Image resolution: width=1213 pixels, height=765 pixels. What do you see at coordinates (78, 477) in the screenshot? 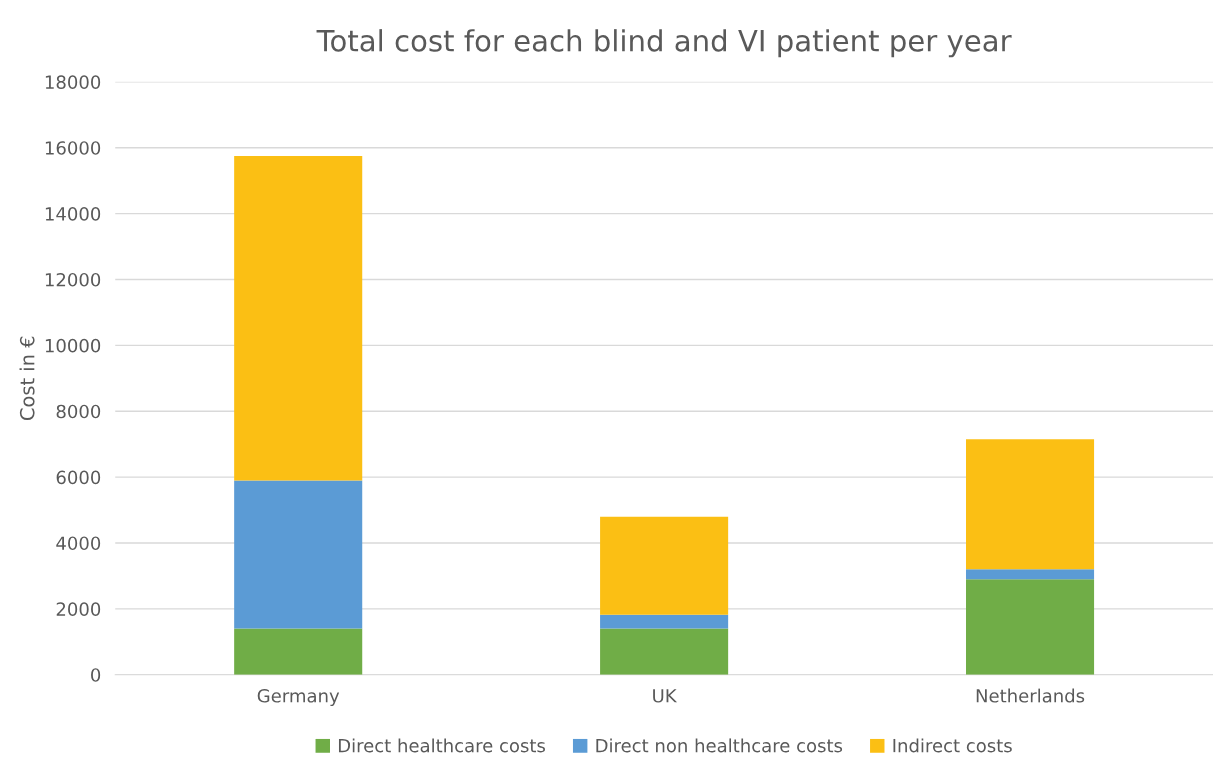
I see `y-tick-label: 6000` at bounding box center [78, 477].